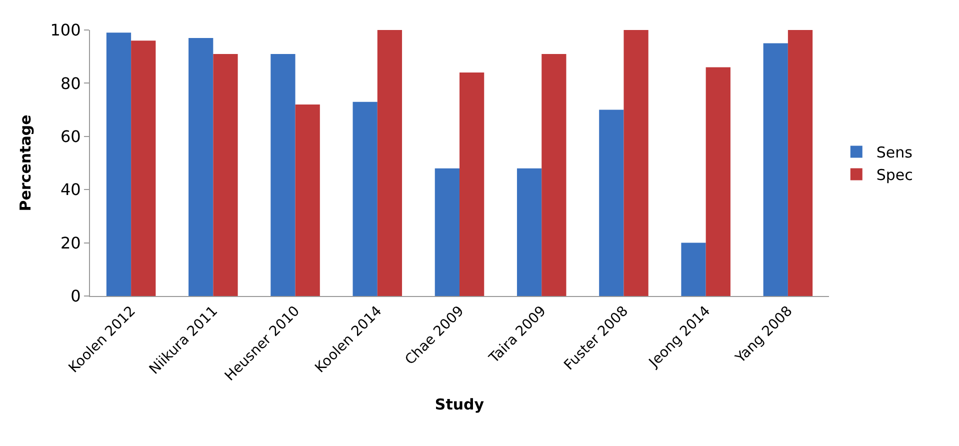 This screenshot has width=959, height=446. Describe the element at coordinates (75, 296) in the screenshot. I see `y-tick-label: 0` at that location.